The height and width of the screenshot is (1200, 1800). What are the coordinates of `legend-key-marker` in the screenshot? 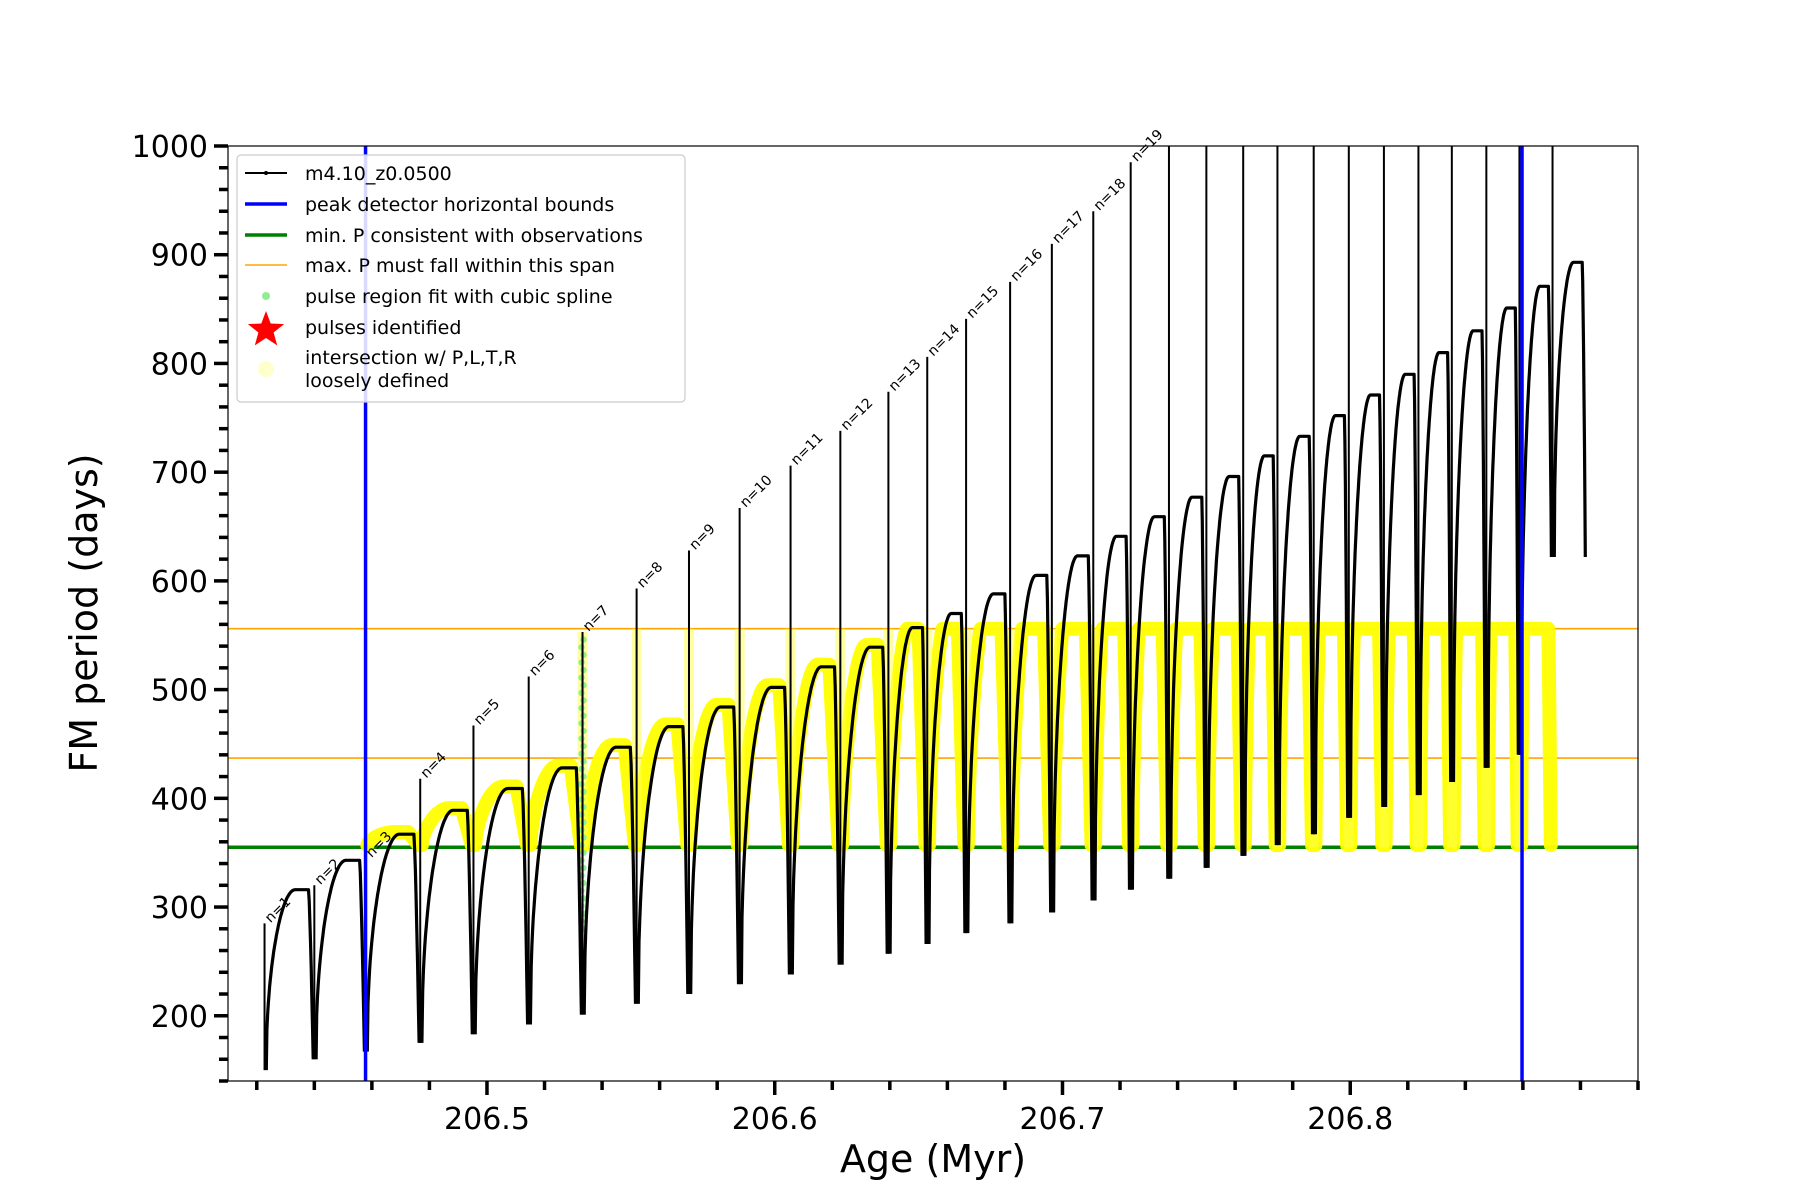 It's located at (266, 173).